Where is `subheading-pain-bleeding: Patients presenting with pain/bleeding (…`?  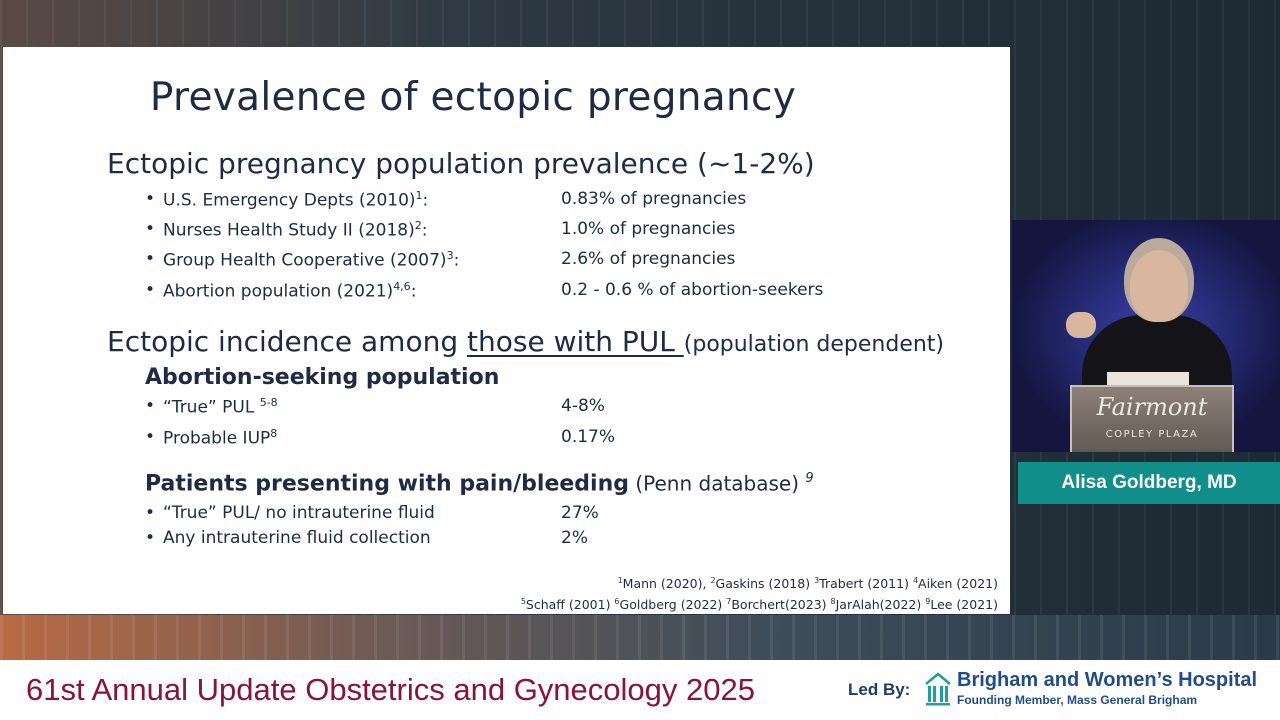
subheading-pain-bleeding: Patients presenting with pain/bleeding (… is located at coordinates (479, 484).